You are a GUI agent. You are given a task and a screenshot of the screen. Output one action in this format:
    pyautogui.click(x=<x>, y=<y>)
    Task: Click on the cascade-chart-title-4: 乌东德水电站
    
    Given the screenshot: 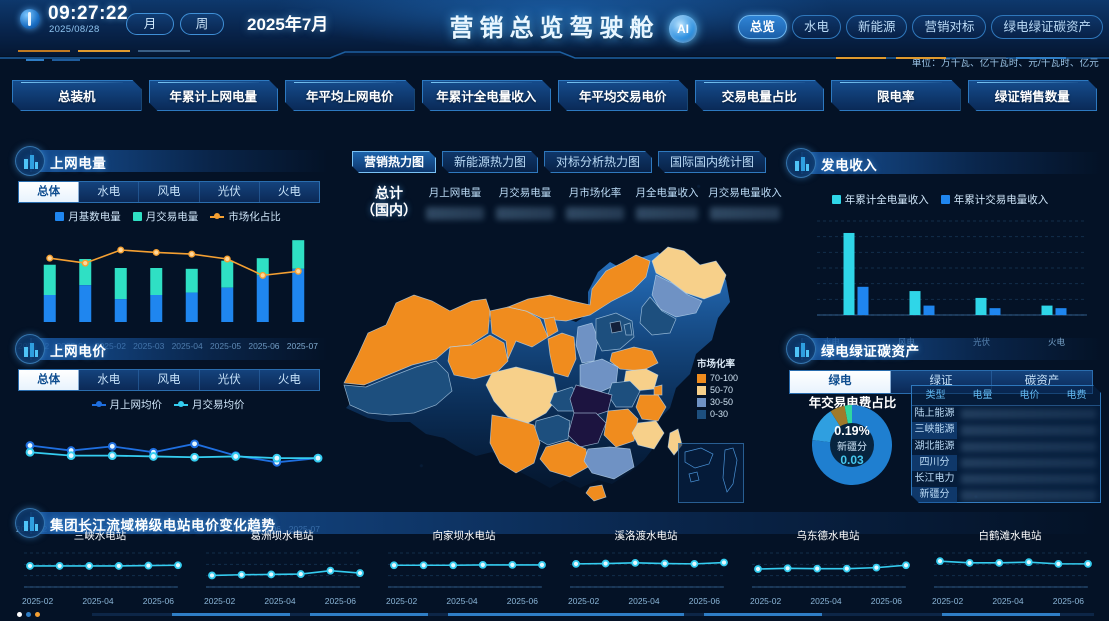 What is the action you would take?
    pyautogui.click(x=828, y=536)
    